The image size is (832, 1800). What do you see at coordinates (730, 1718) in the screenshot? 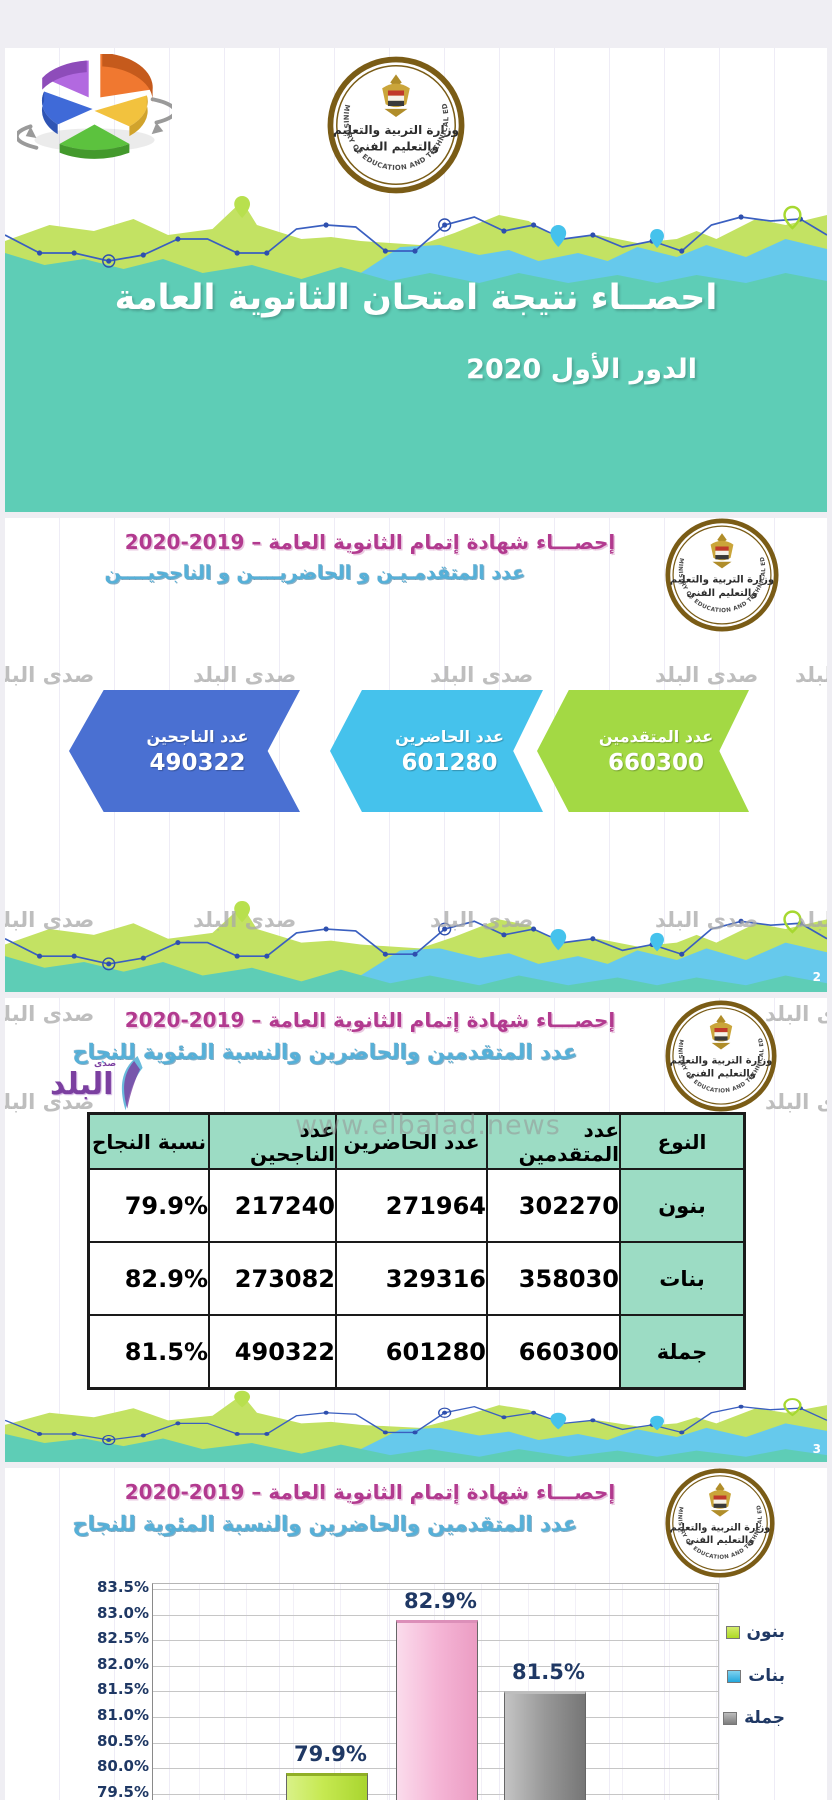
I see `legend-swatch-gray` at bounding box center [730, 1718].